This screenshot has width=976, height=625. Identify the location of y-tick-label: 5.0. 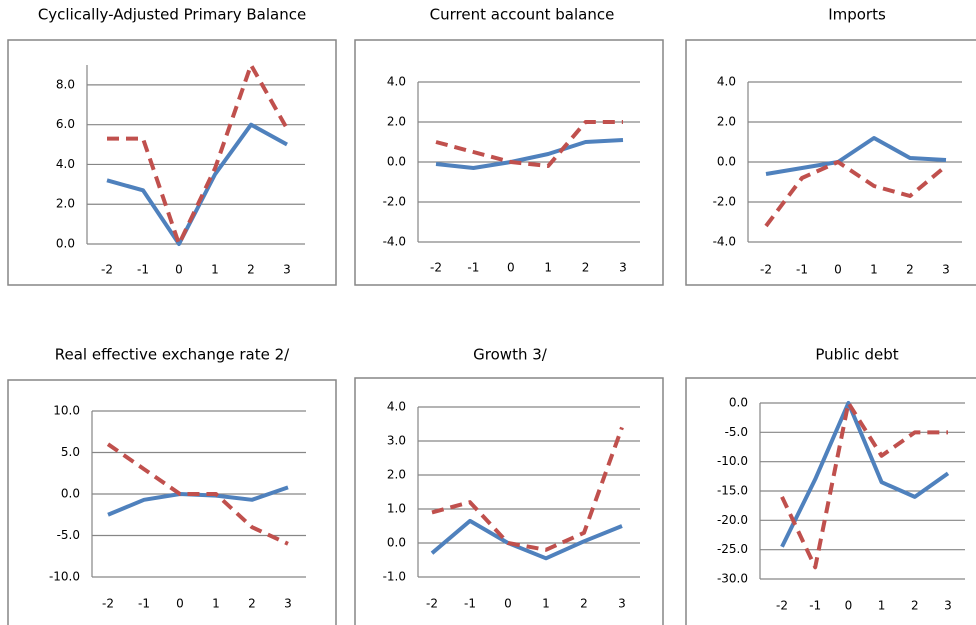
(70, 452).